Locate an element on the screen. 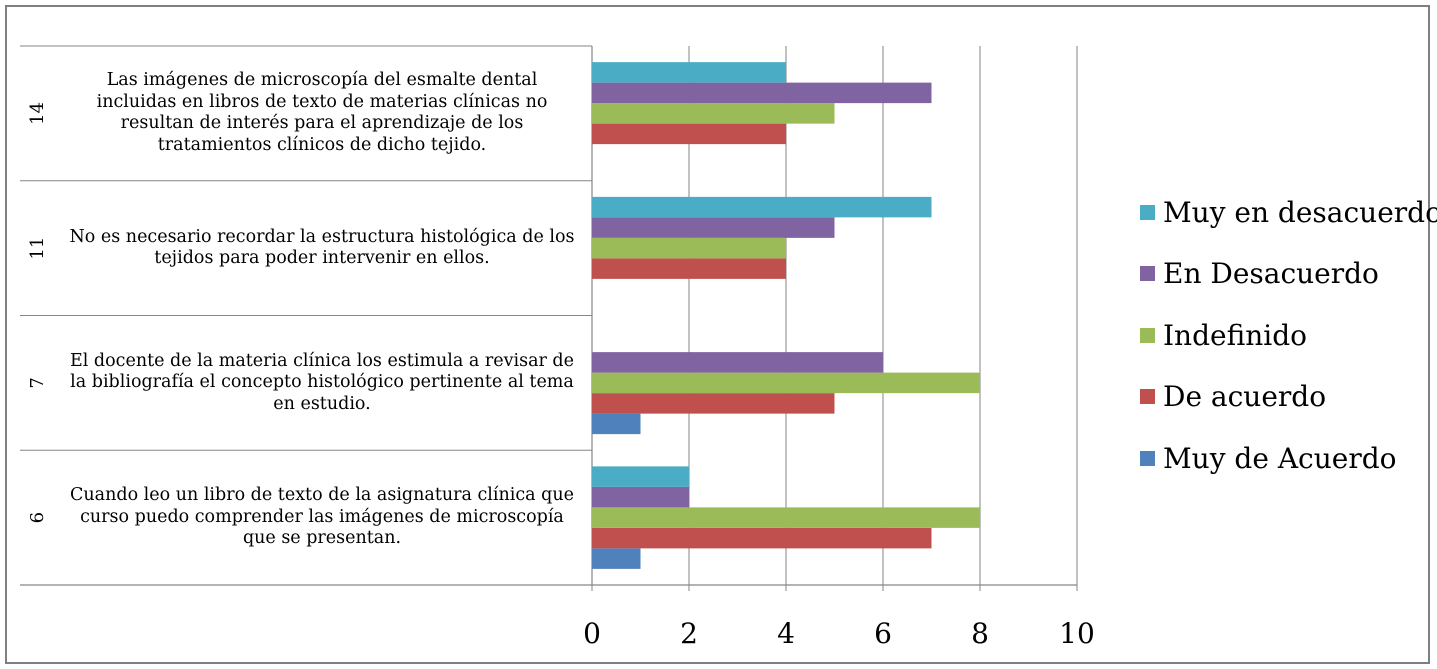 The height and width of the screenshot is (669, 1437). x-tick-label: 2 is located at coordinates (689, 633).